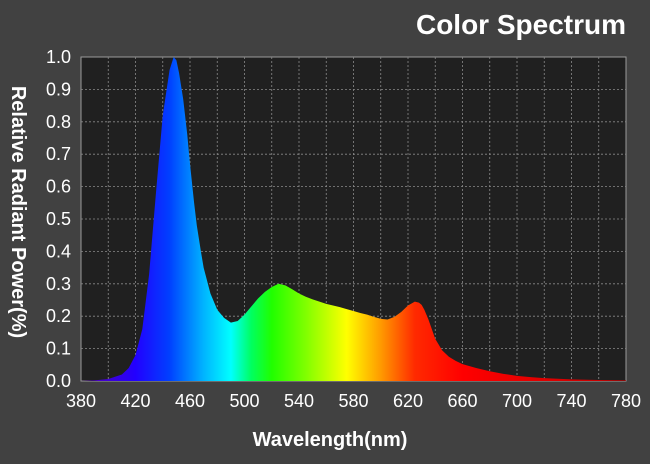 This screenshot has width=650, height=464. What do you see at coordinates (626, 401) in the screenshot?
I see `x-tick-label: 780` at bounding box center [626, 401].